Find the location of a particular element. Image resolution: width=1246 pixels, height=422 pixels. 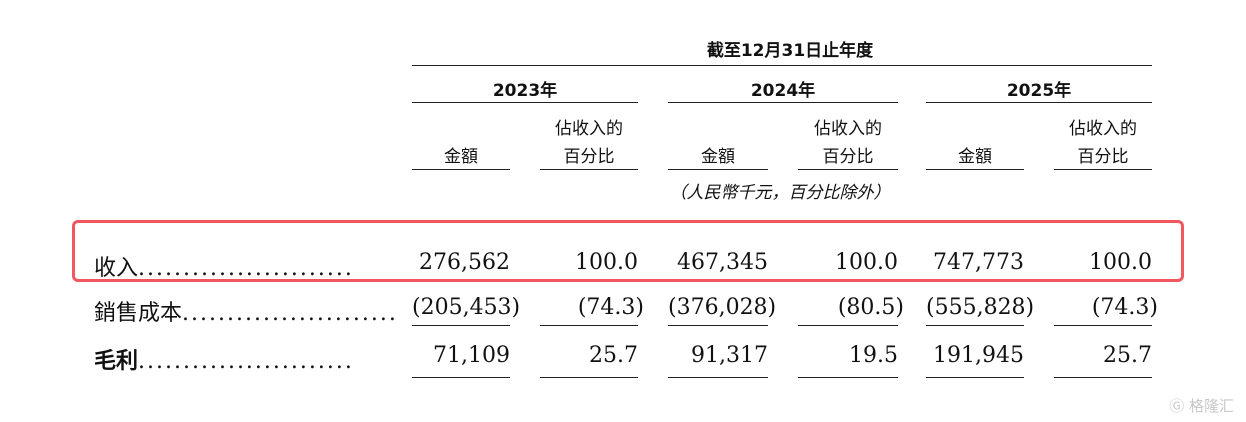

gp-2024-pct: 19.5 is located at coordinates (873, 355).